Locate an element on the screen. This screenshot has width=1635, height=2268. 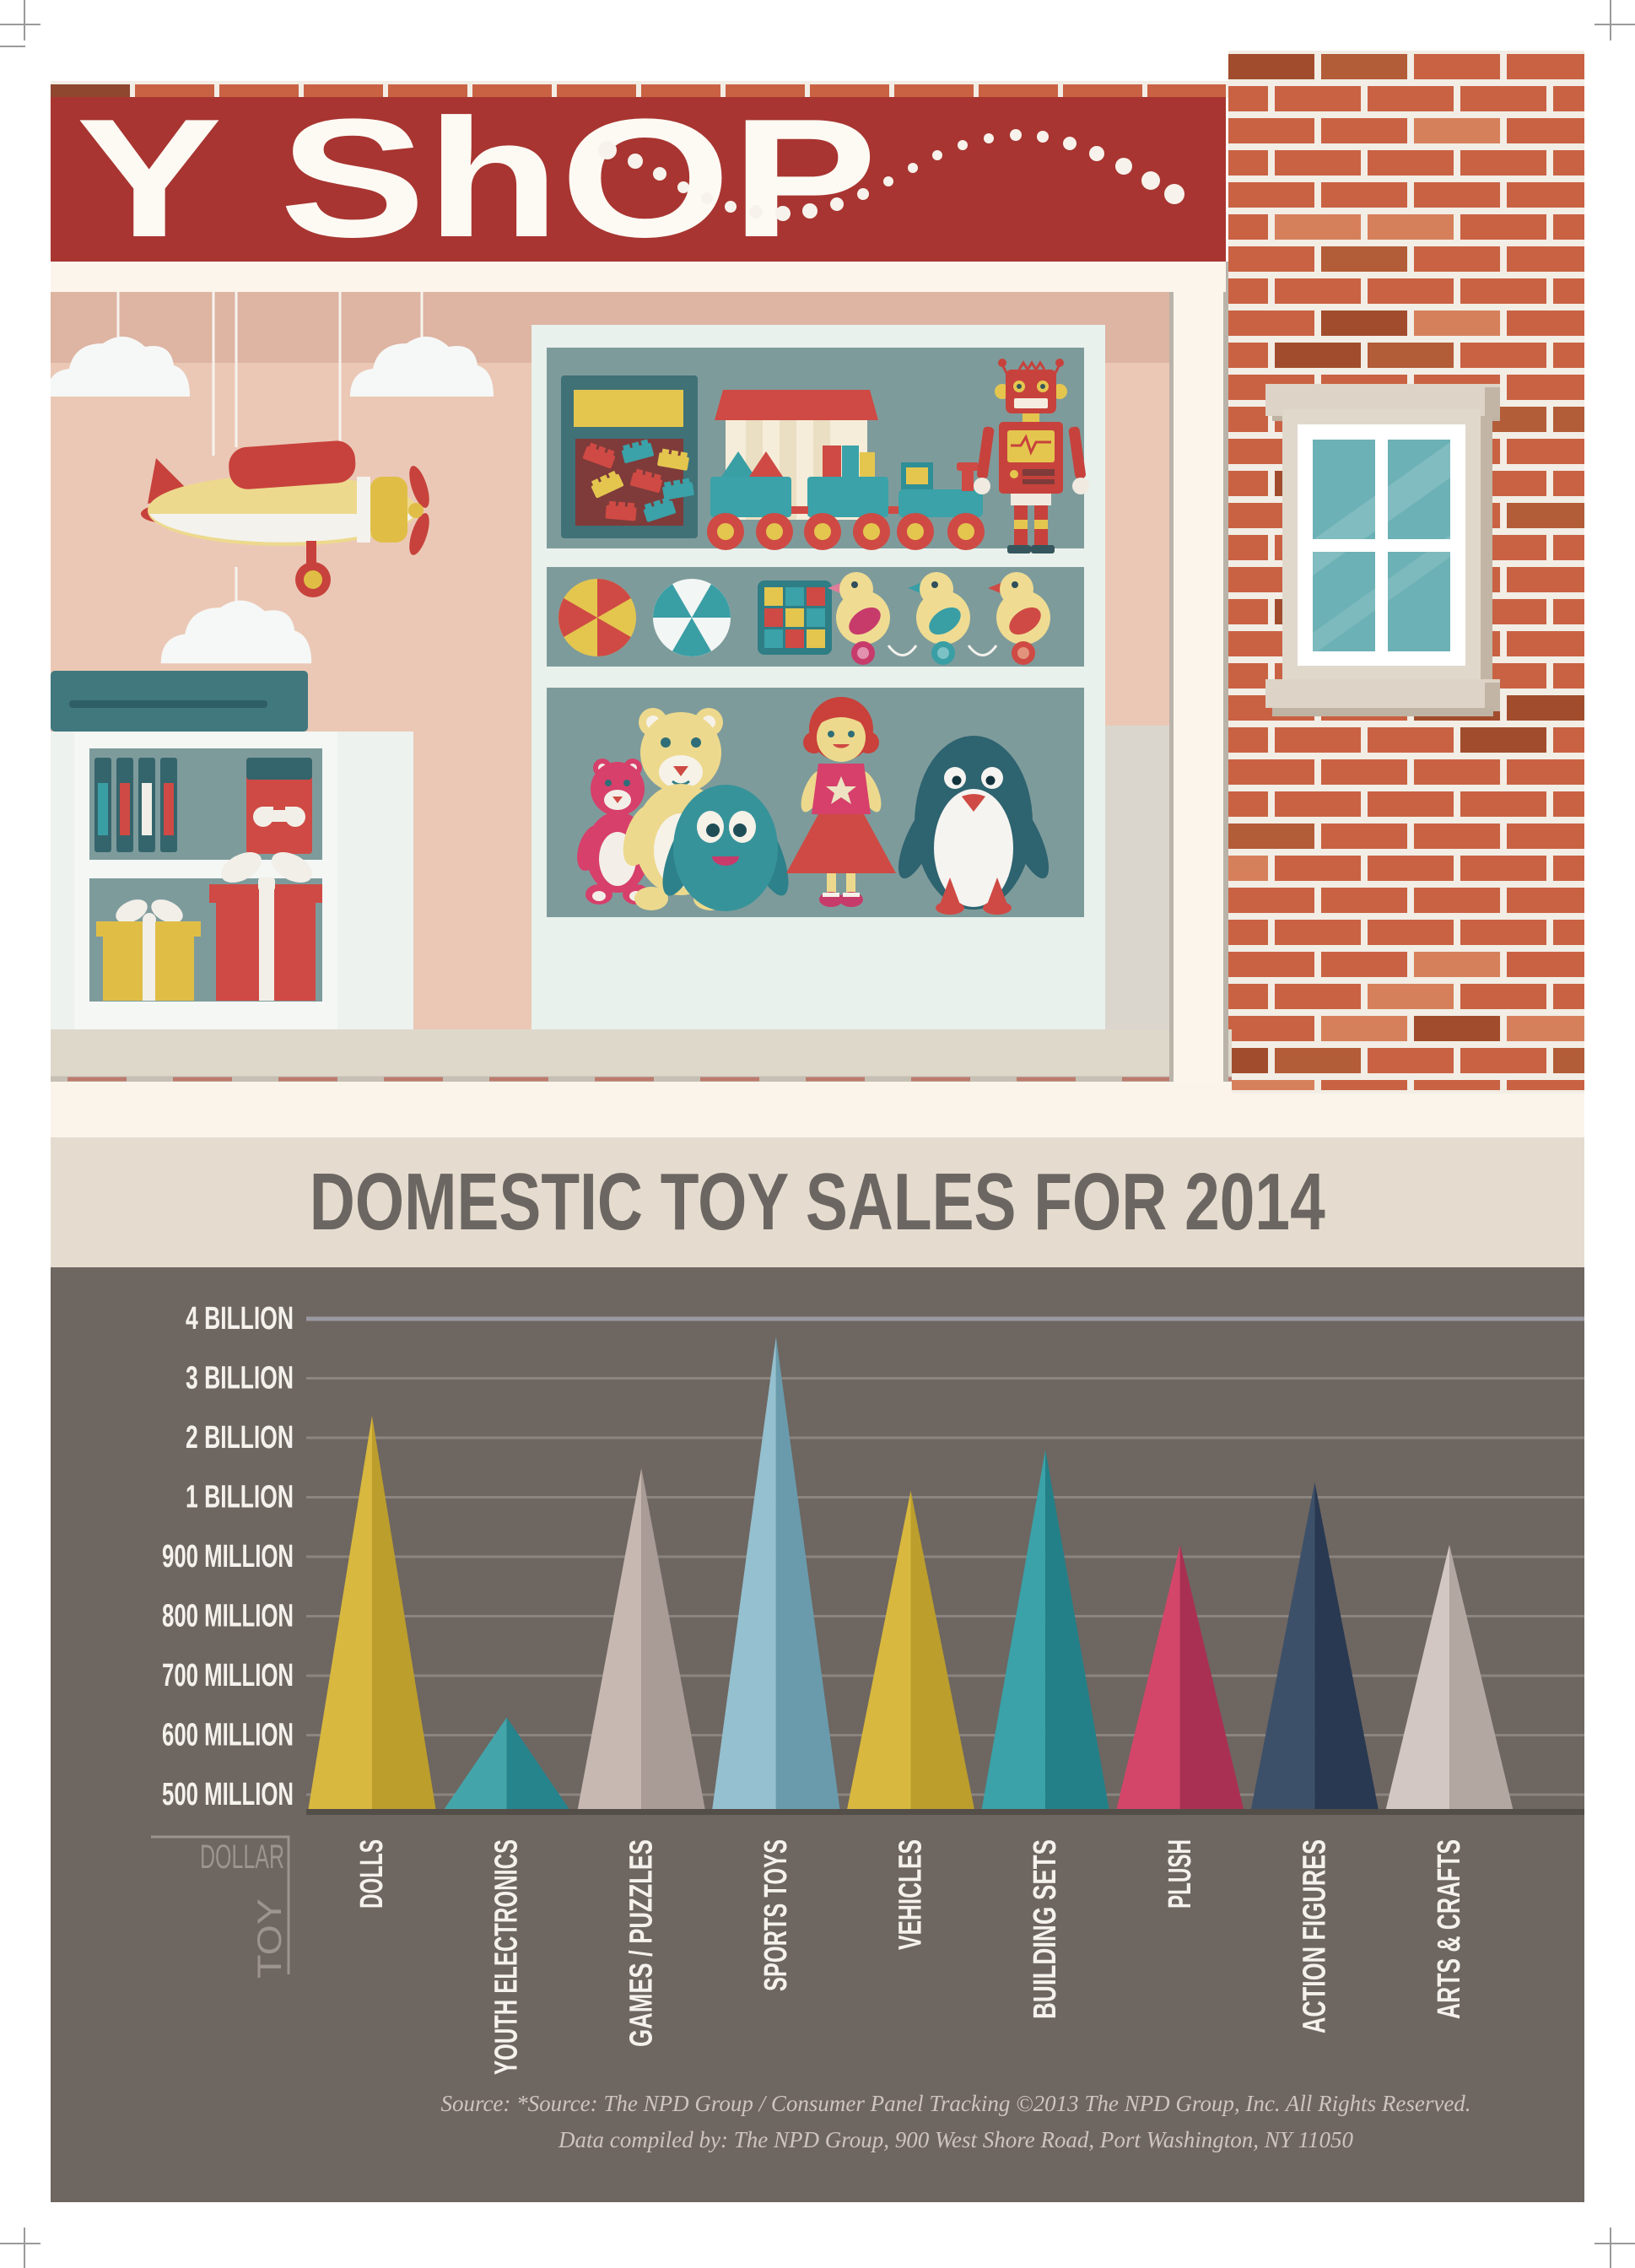
category-label: DOLLS is located at coordinates (372, 1874).